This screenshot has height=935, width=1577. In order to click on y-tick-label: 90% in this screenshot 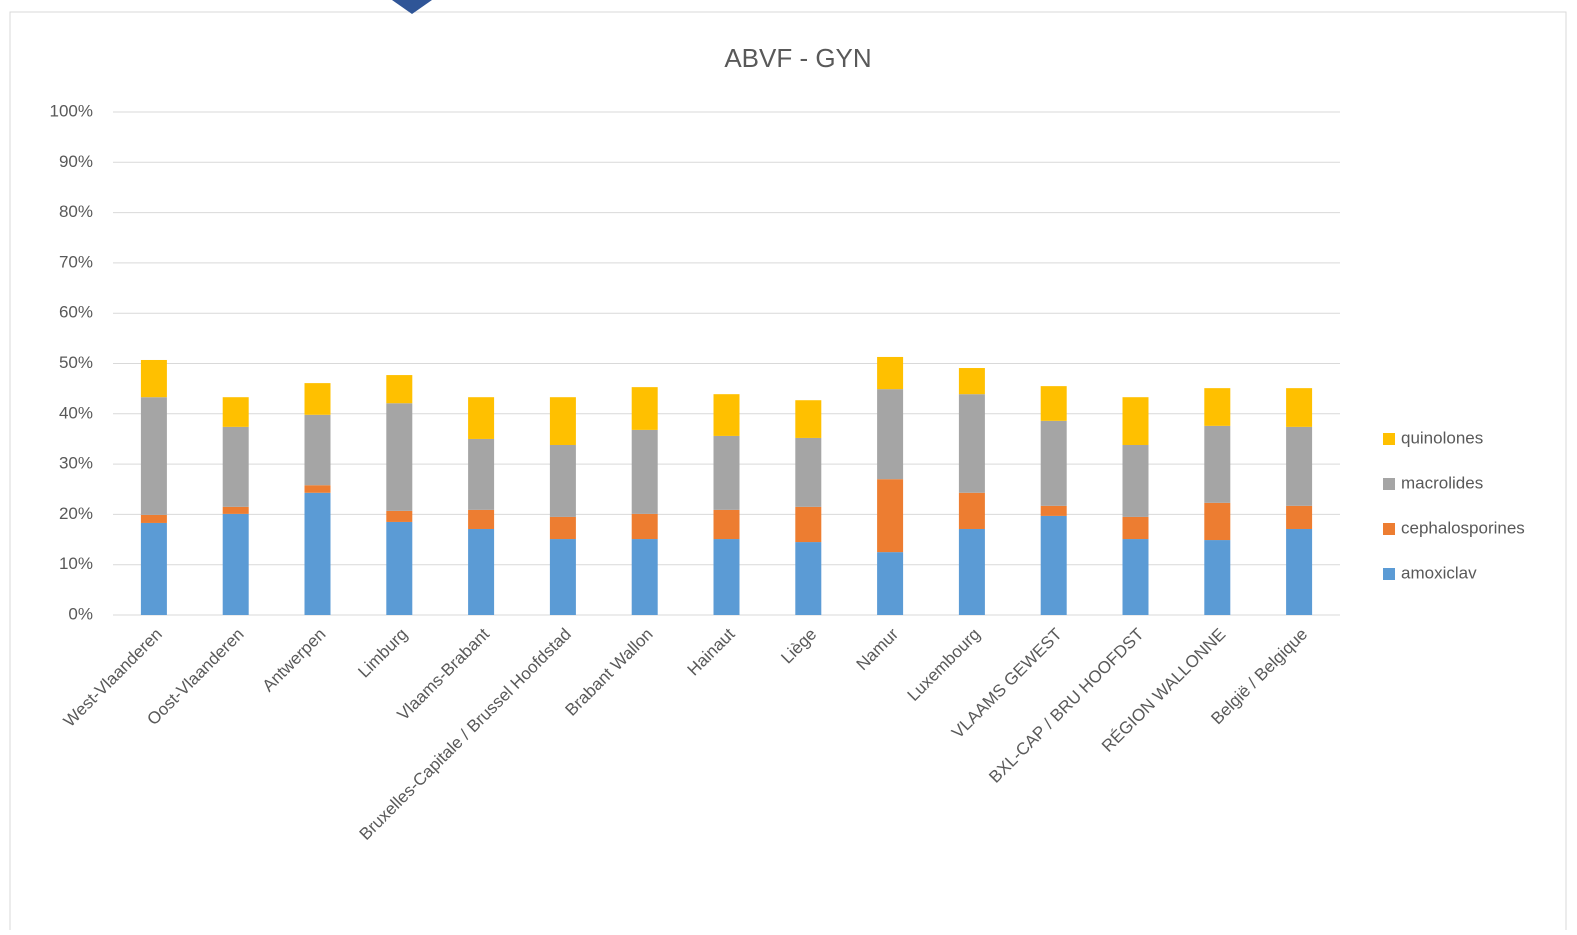, I will do `click(76, 161)`.